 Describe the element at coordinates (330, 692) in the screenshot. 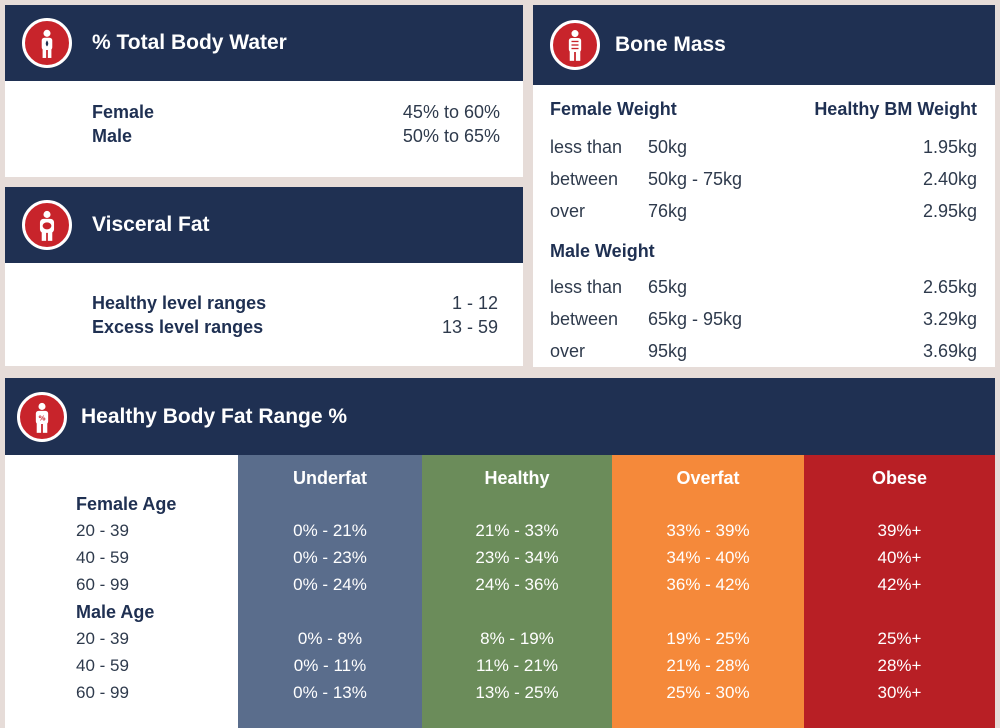

I see `underfat-male-value: 0% - 13%` at that location.